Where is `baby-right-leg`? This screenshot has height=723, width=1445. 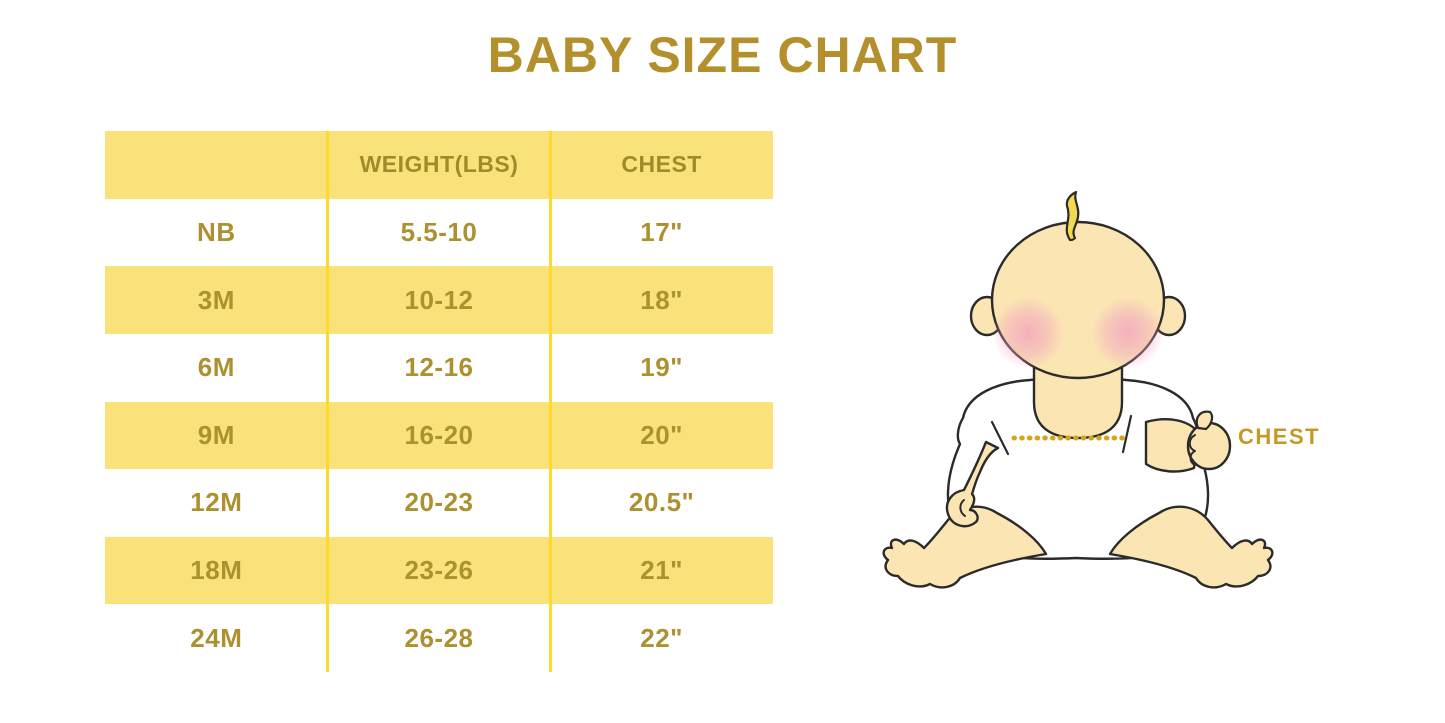 baby-right-leg is located at coordinates (1191, 547).